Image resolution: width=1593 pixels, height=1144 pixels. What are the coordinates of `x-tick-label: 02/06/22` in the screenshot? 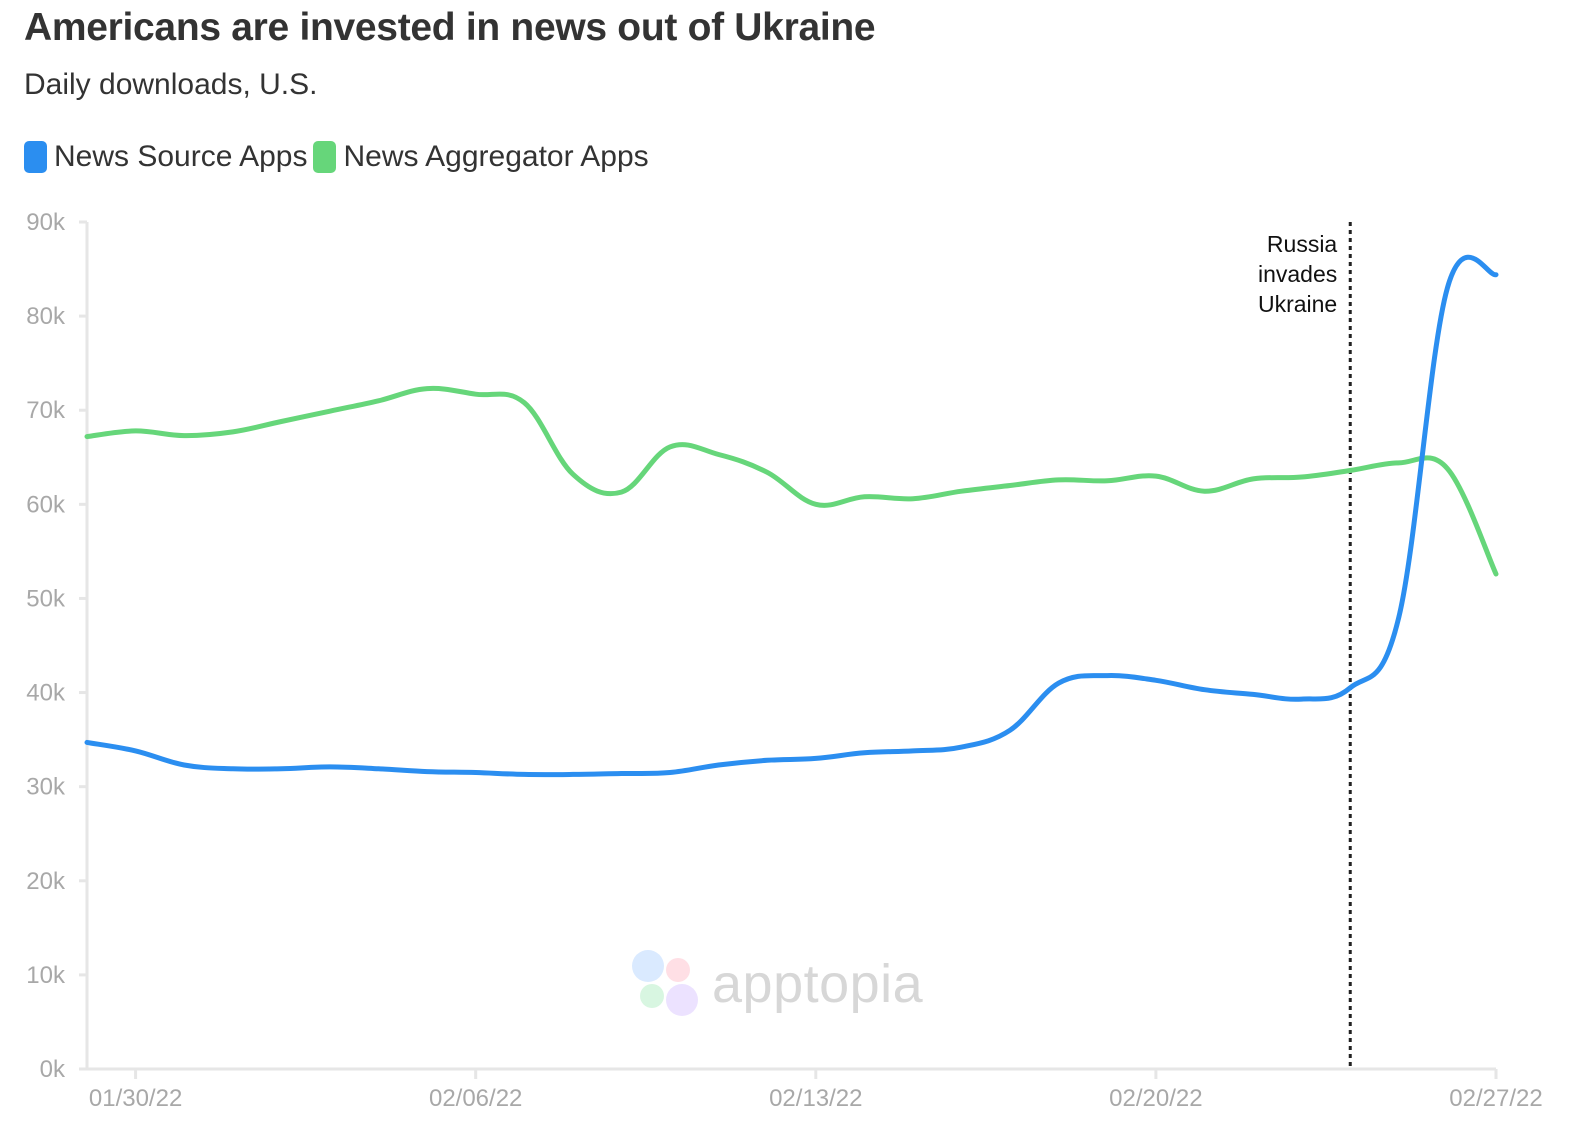 It's located at (475, 1098).